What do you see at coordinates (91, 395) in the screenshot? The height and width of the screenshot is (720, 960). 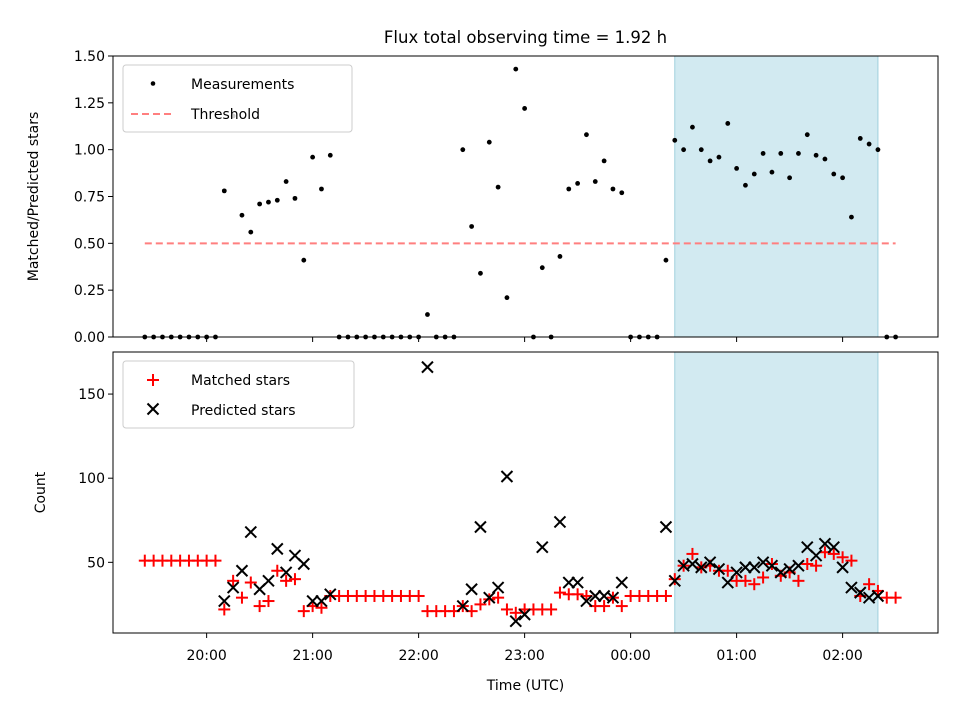 I see `y-tick-label: 150` at bounding box center [91, 395].